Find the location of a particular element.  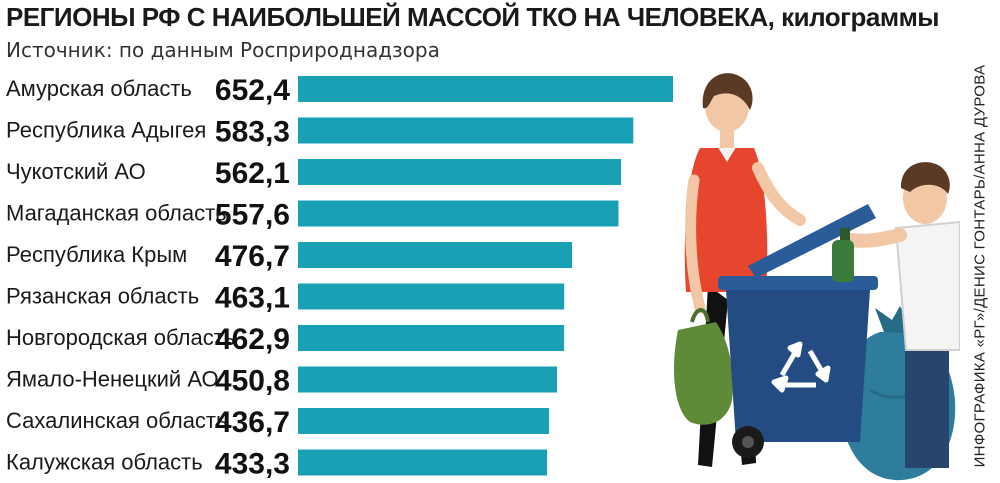

value-label: 562,1 is located at coordinates (252, 173).